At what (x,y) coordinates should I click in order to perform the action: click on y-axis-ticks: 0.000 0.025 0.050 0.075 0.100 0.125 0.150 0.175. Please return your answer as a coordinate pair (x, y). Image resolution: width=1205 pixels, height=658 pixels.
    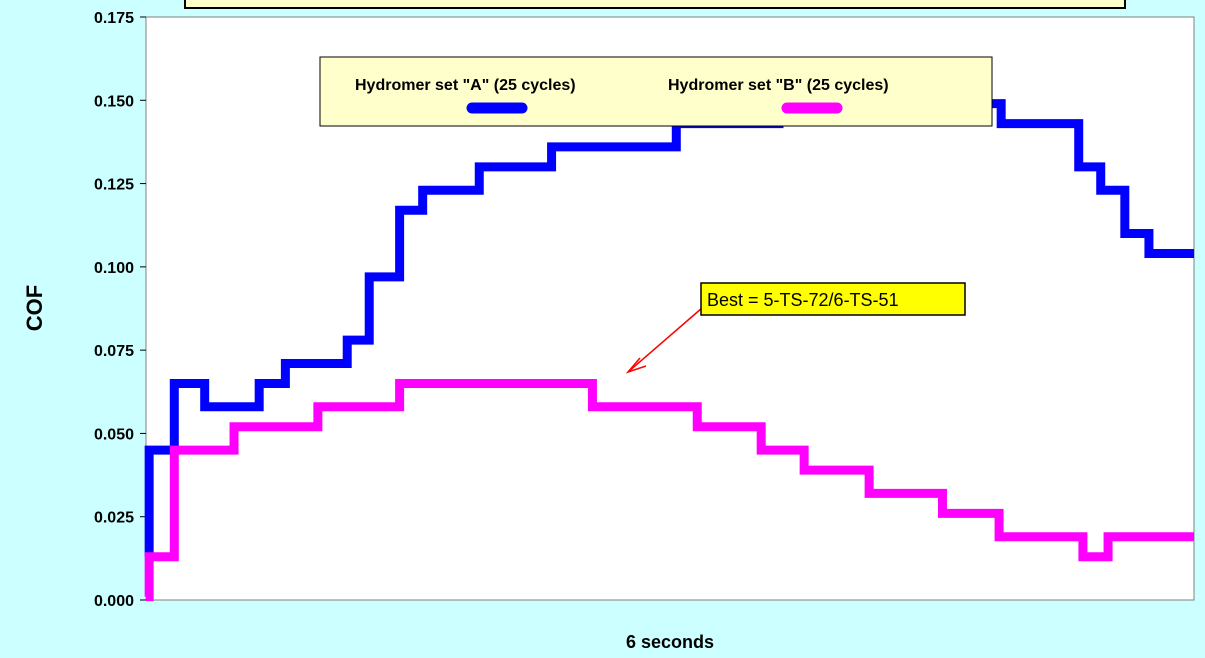
    Looking at the image, I should click on (120, 310).